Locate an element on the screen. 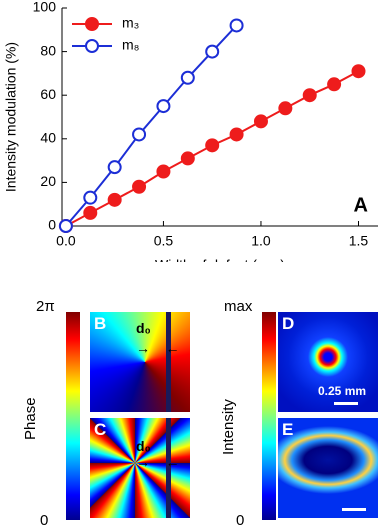 The height and width of the screenshot is (531, 382). legend-label: m₃ is located at coordinates (130, 23).